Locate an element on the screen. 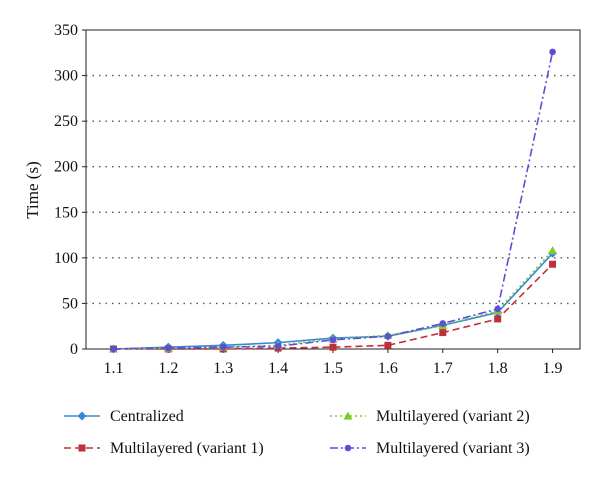  y-tick-label: 300 is located at coordinates (66, 76).